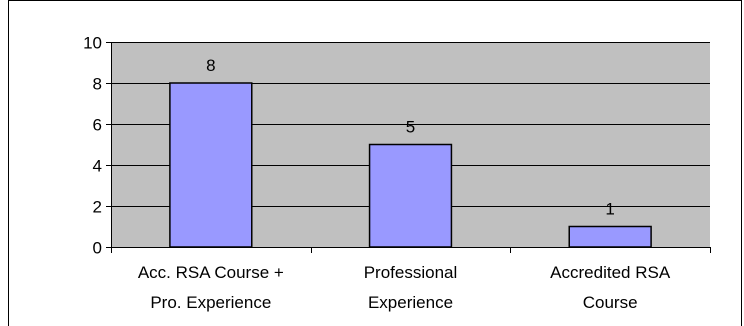  I want to click on x-category-label-line: Accredited RSA, so click(610, 272).